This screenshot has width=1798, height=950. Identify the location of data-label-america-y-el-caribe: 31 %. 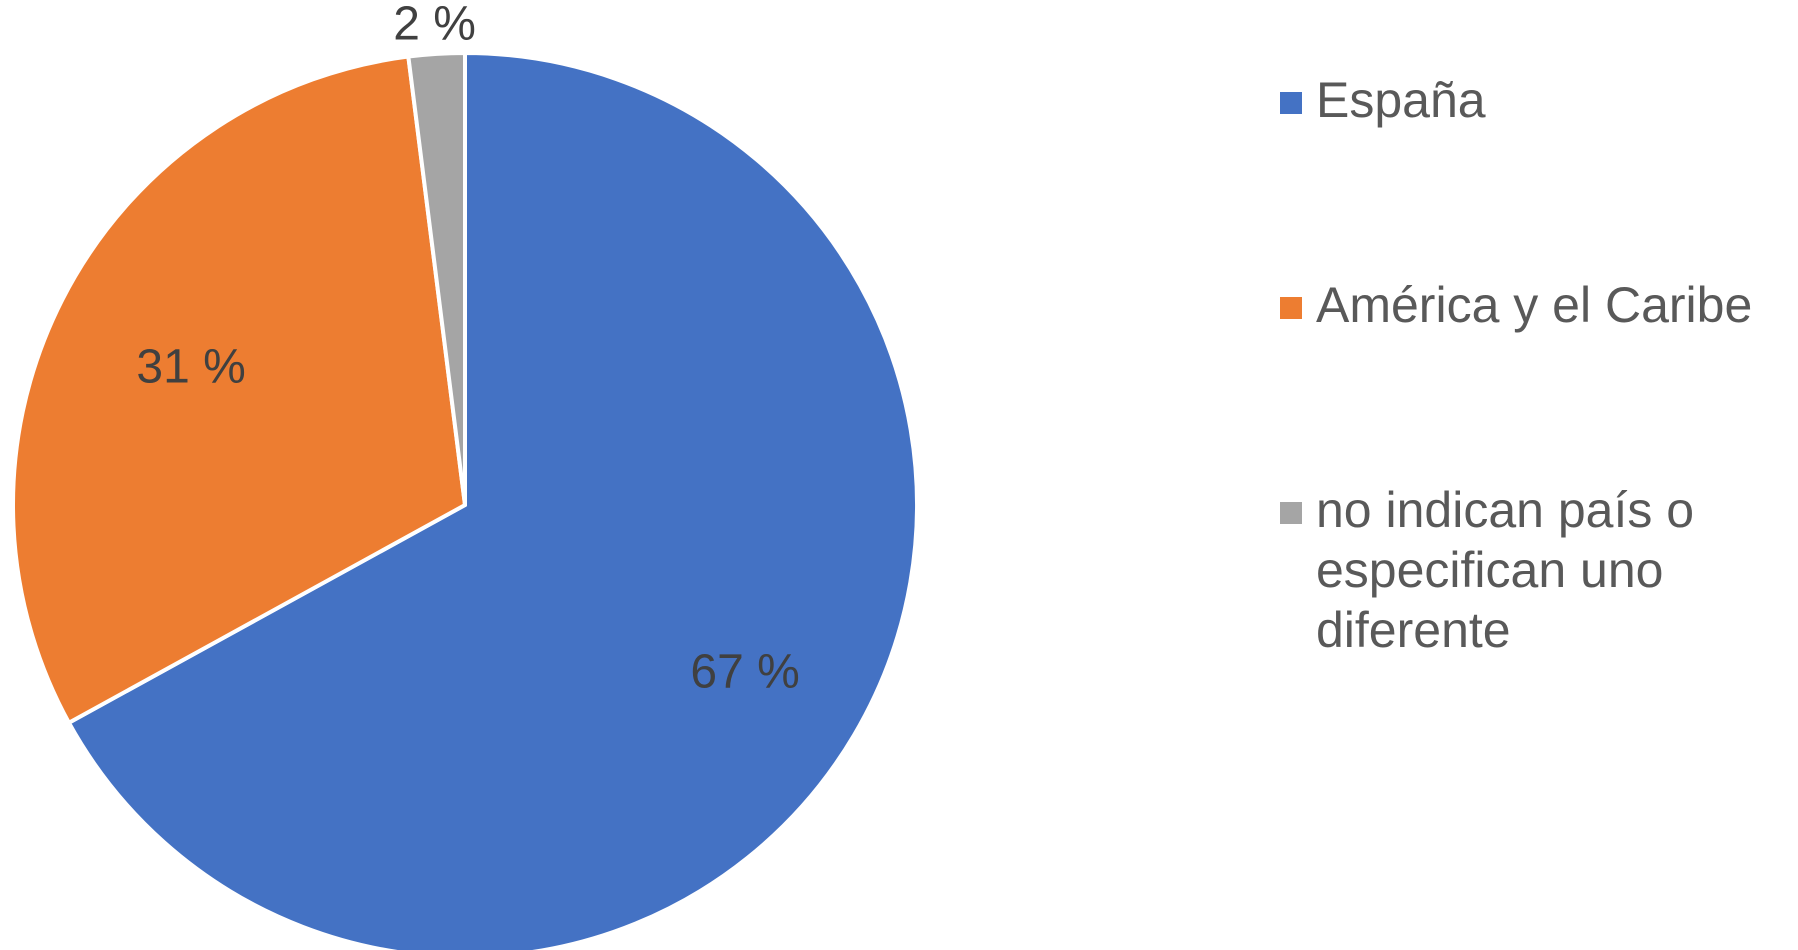
(190, 366).